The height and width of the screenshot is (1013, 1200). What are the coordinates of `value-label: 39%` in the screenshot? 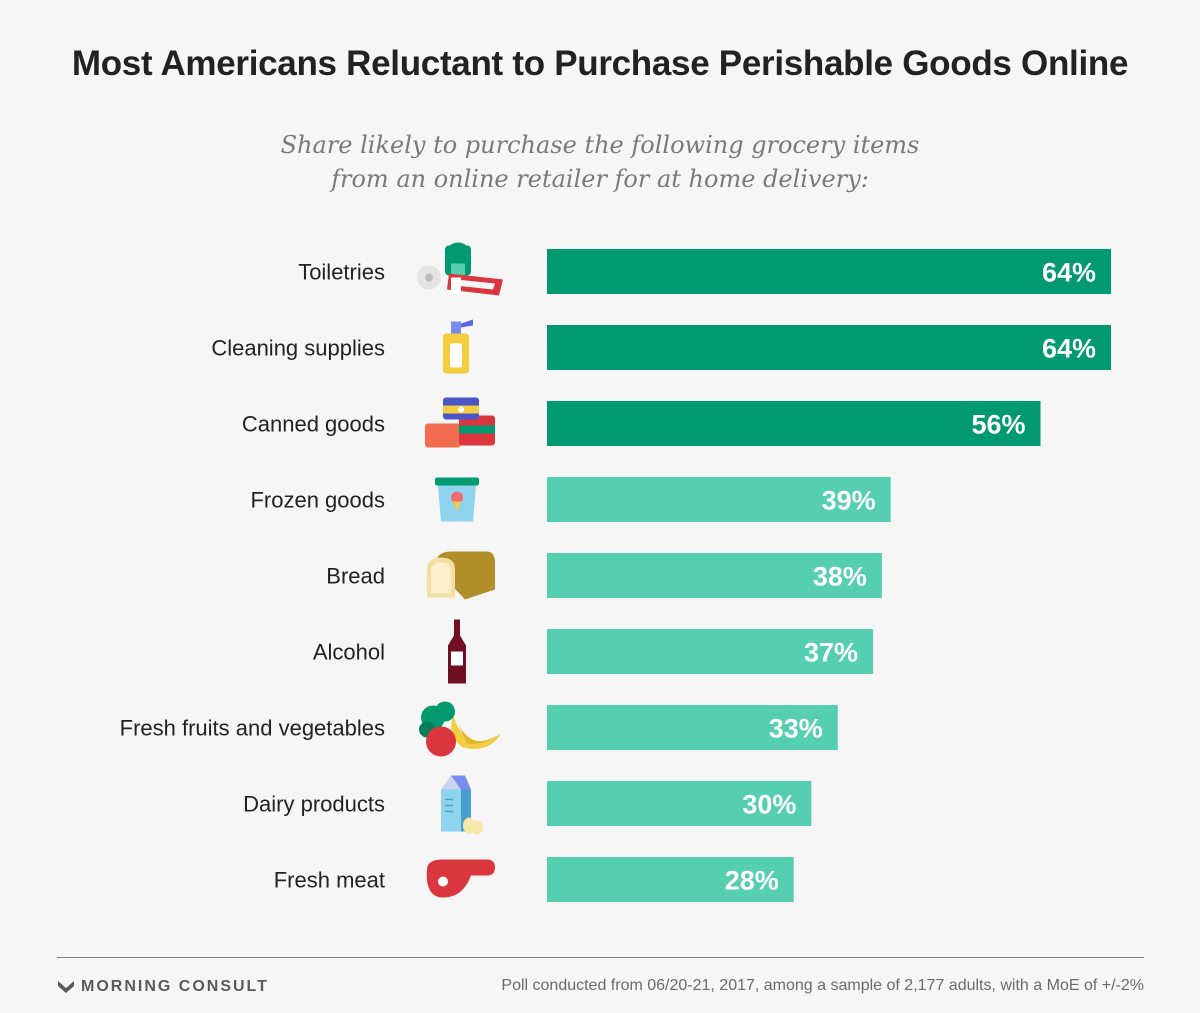 It's located at (849, 501).